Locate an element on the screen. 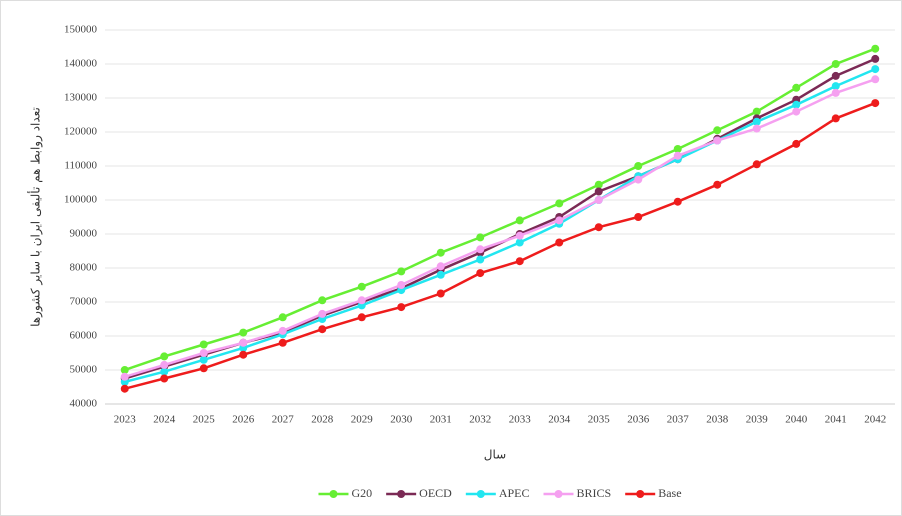 The image size is (902, 516). x-tick-label: 2028 is located at coordinates (322, 420).